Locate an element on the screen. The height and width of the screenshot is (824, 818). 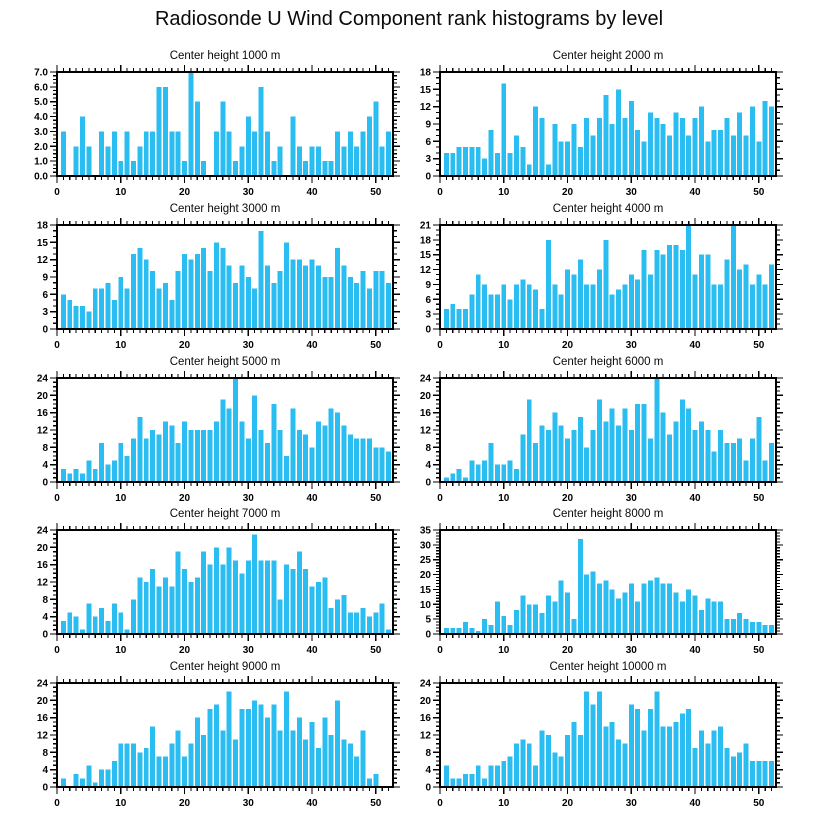
svg-text: 7.0 is located at coordinates (41, 73).